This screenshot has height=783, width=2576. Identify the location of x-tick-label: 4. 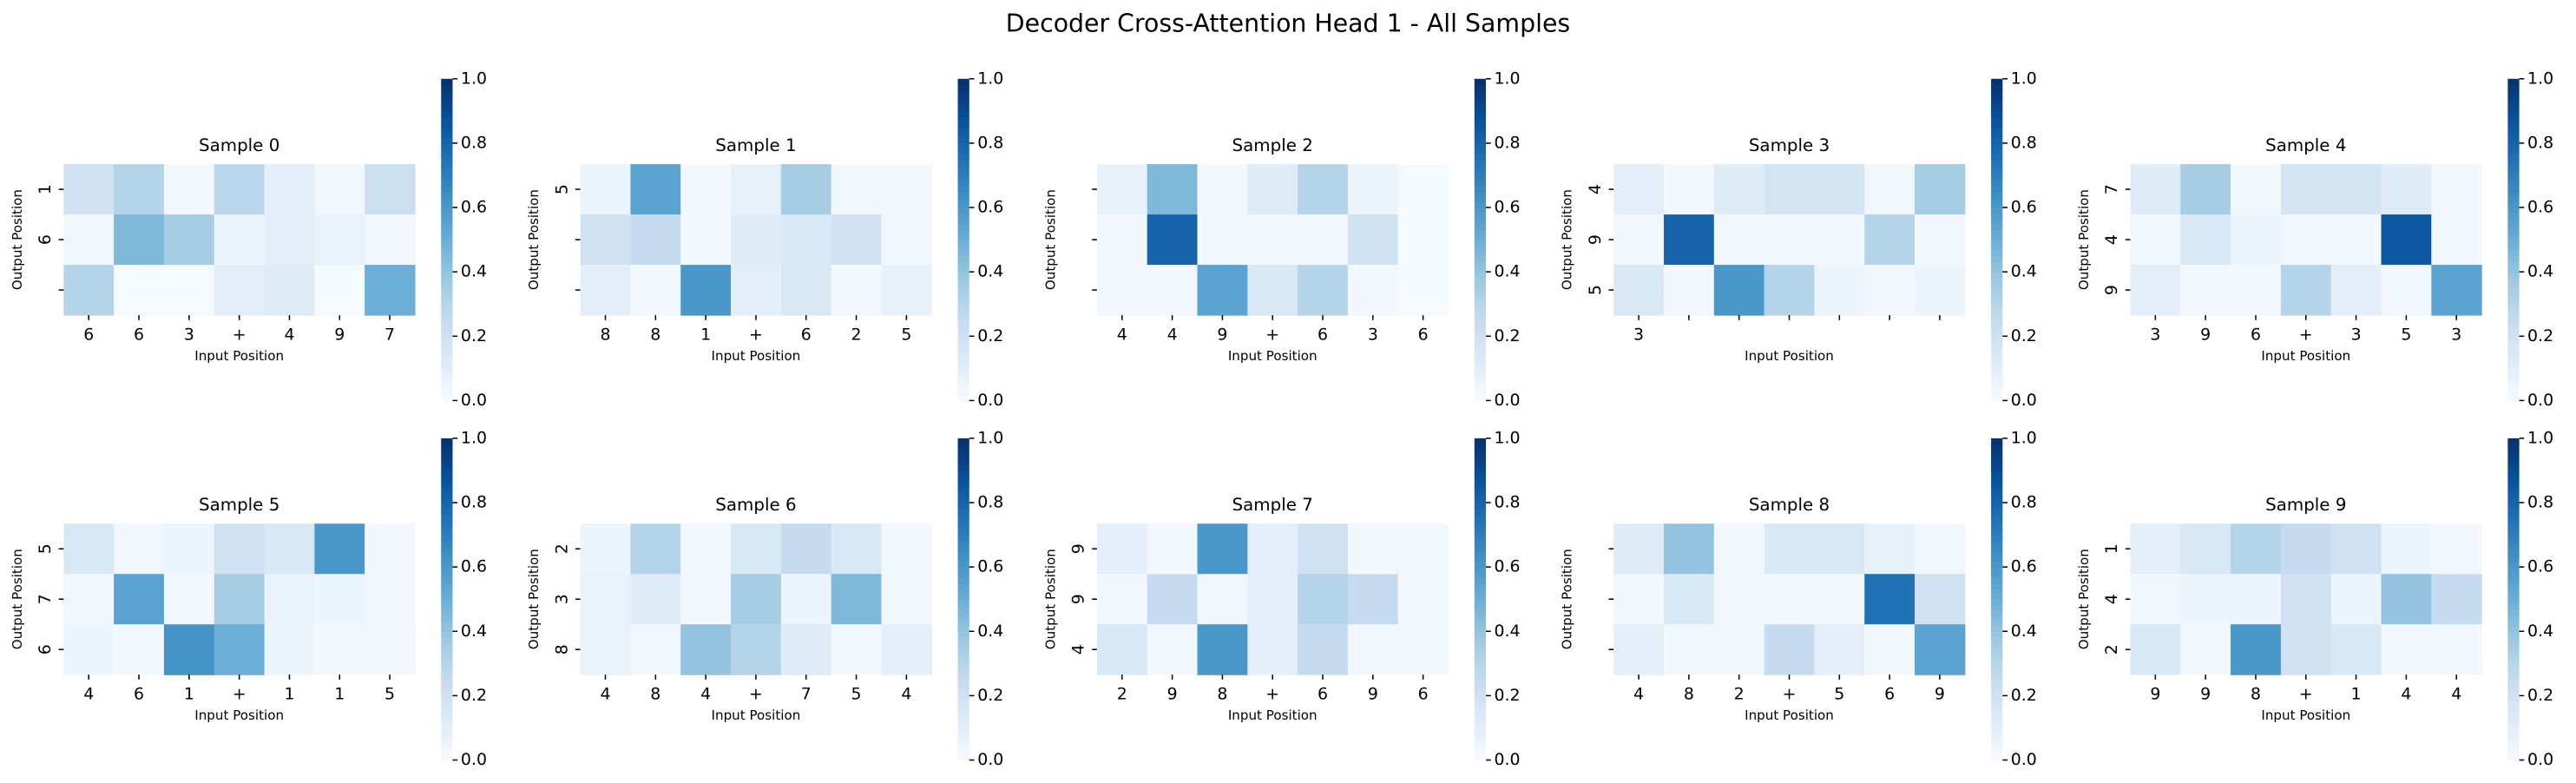
(906, 693).